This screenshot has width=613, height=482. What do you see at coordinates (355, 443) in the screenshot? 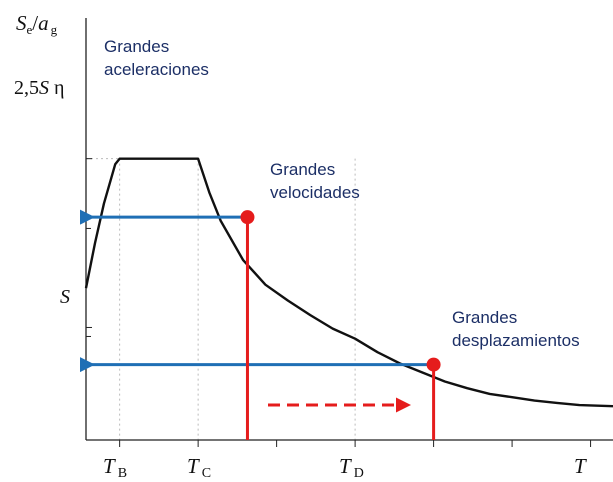
I see `x-axis-ticks` at bounding box center [355, 443].